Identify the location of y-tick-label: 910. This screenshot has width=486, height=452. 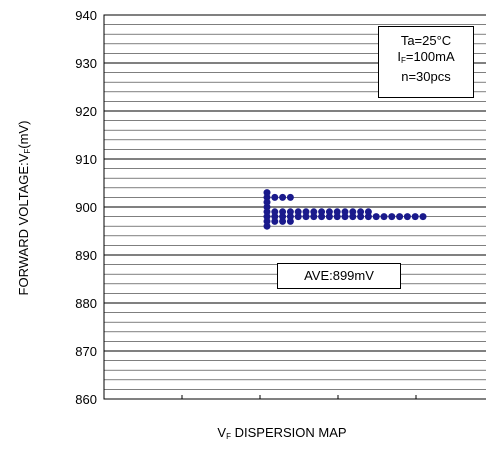
(86, 159).